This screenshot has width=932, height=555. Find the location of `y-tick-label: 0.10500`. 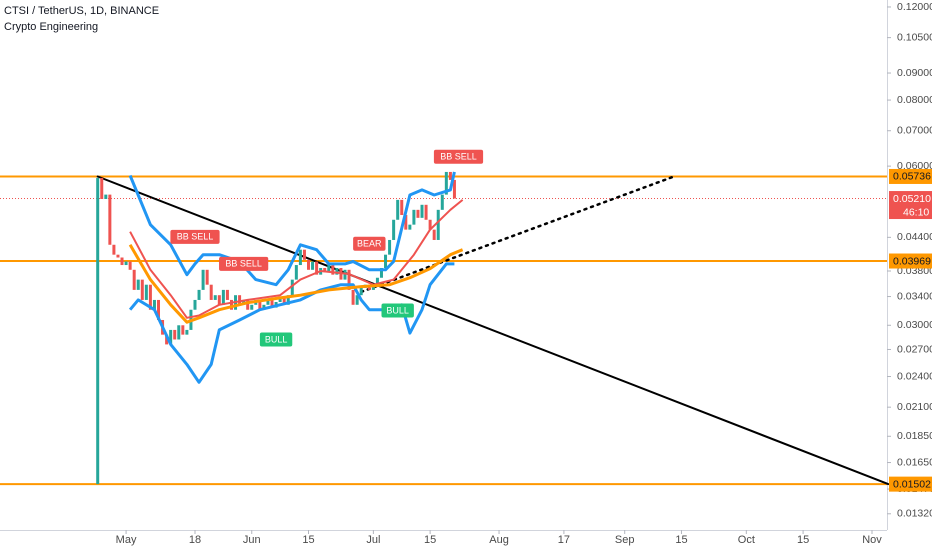

y-tick-label: 0.10500 is located at coordinates (914, 37).